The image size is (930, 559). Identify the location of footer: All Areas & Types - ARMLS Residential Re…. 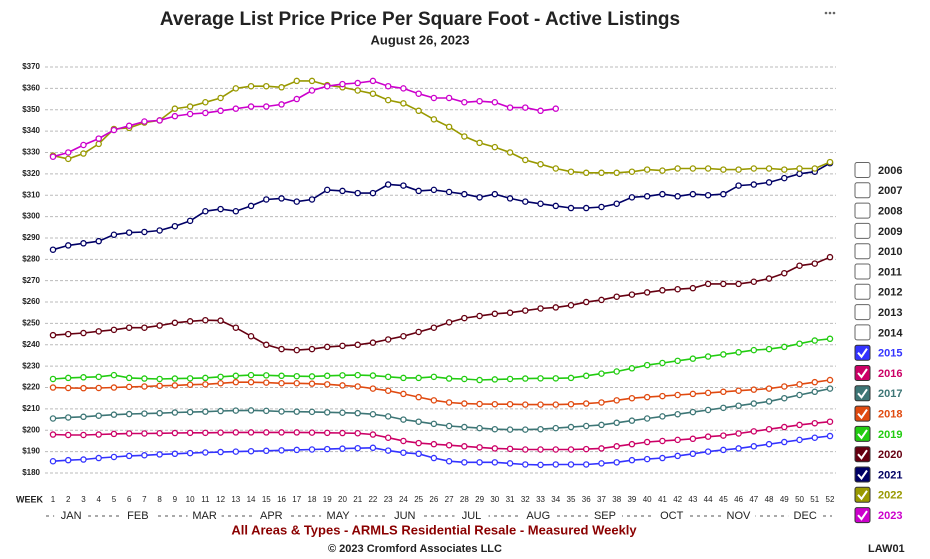
(434, 529).